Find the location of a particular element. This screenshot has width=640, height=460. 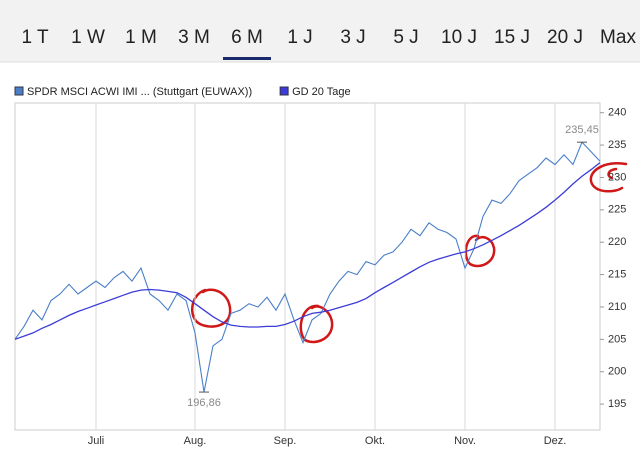

y-tick-label: 215 is located at coordinates (617, 275).